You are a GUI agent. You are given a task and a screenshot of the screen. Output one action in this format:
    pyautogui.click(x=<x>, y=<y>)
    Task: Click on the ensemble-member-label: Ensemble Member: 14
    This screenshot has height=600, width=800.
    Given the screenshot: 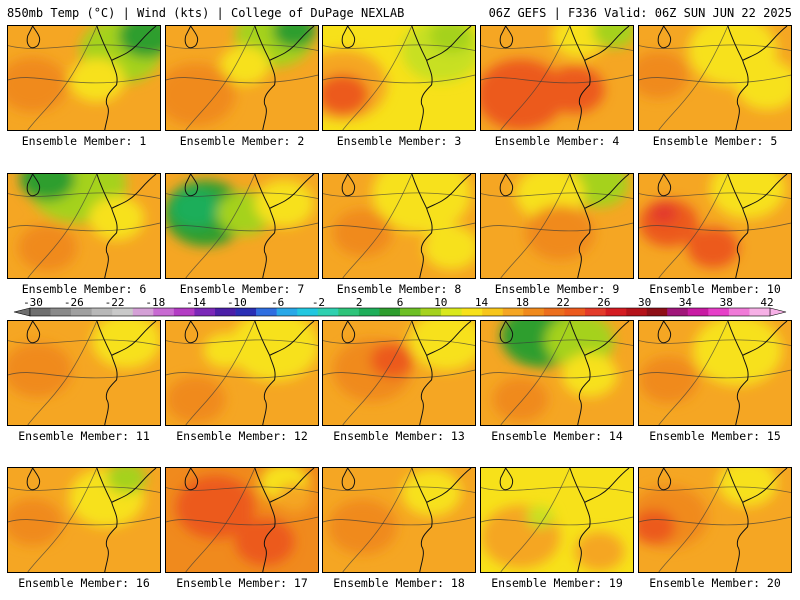 What is the action you would take?
    pyautogui.click(x=557, y=436)
    